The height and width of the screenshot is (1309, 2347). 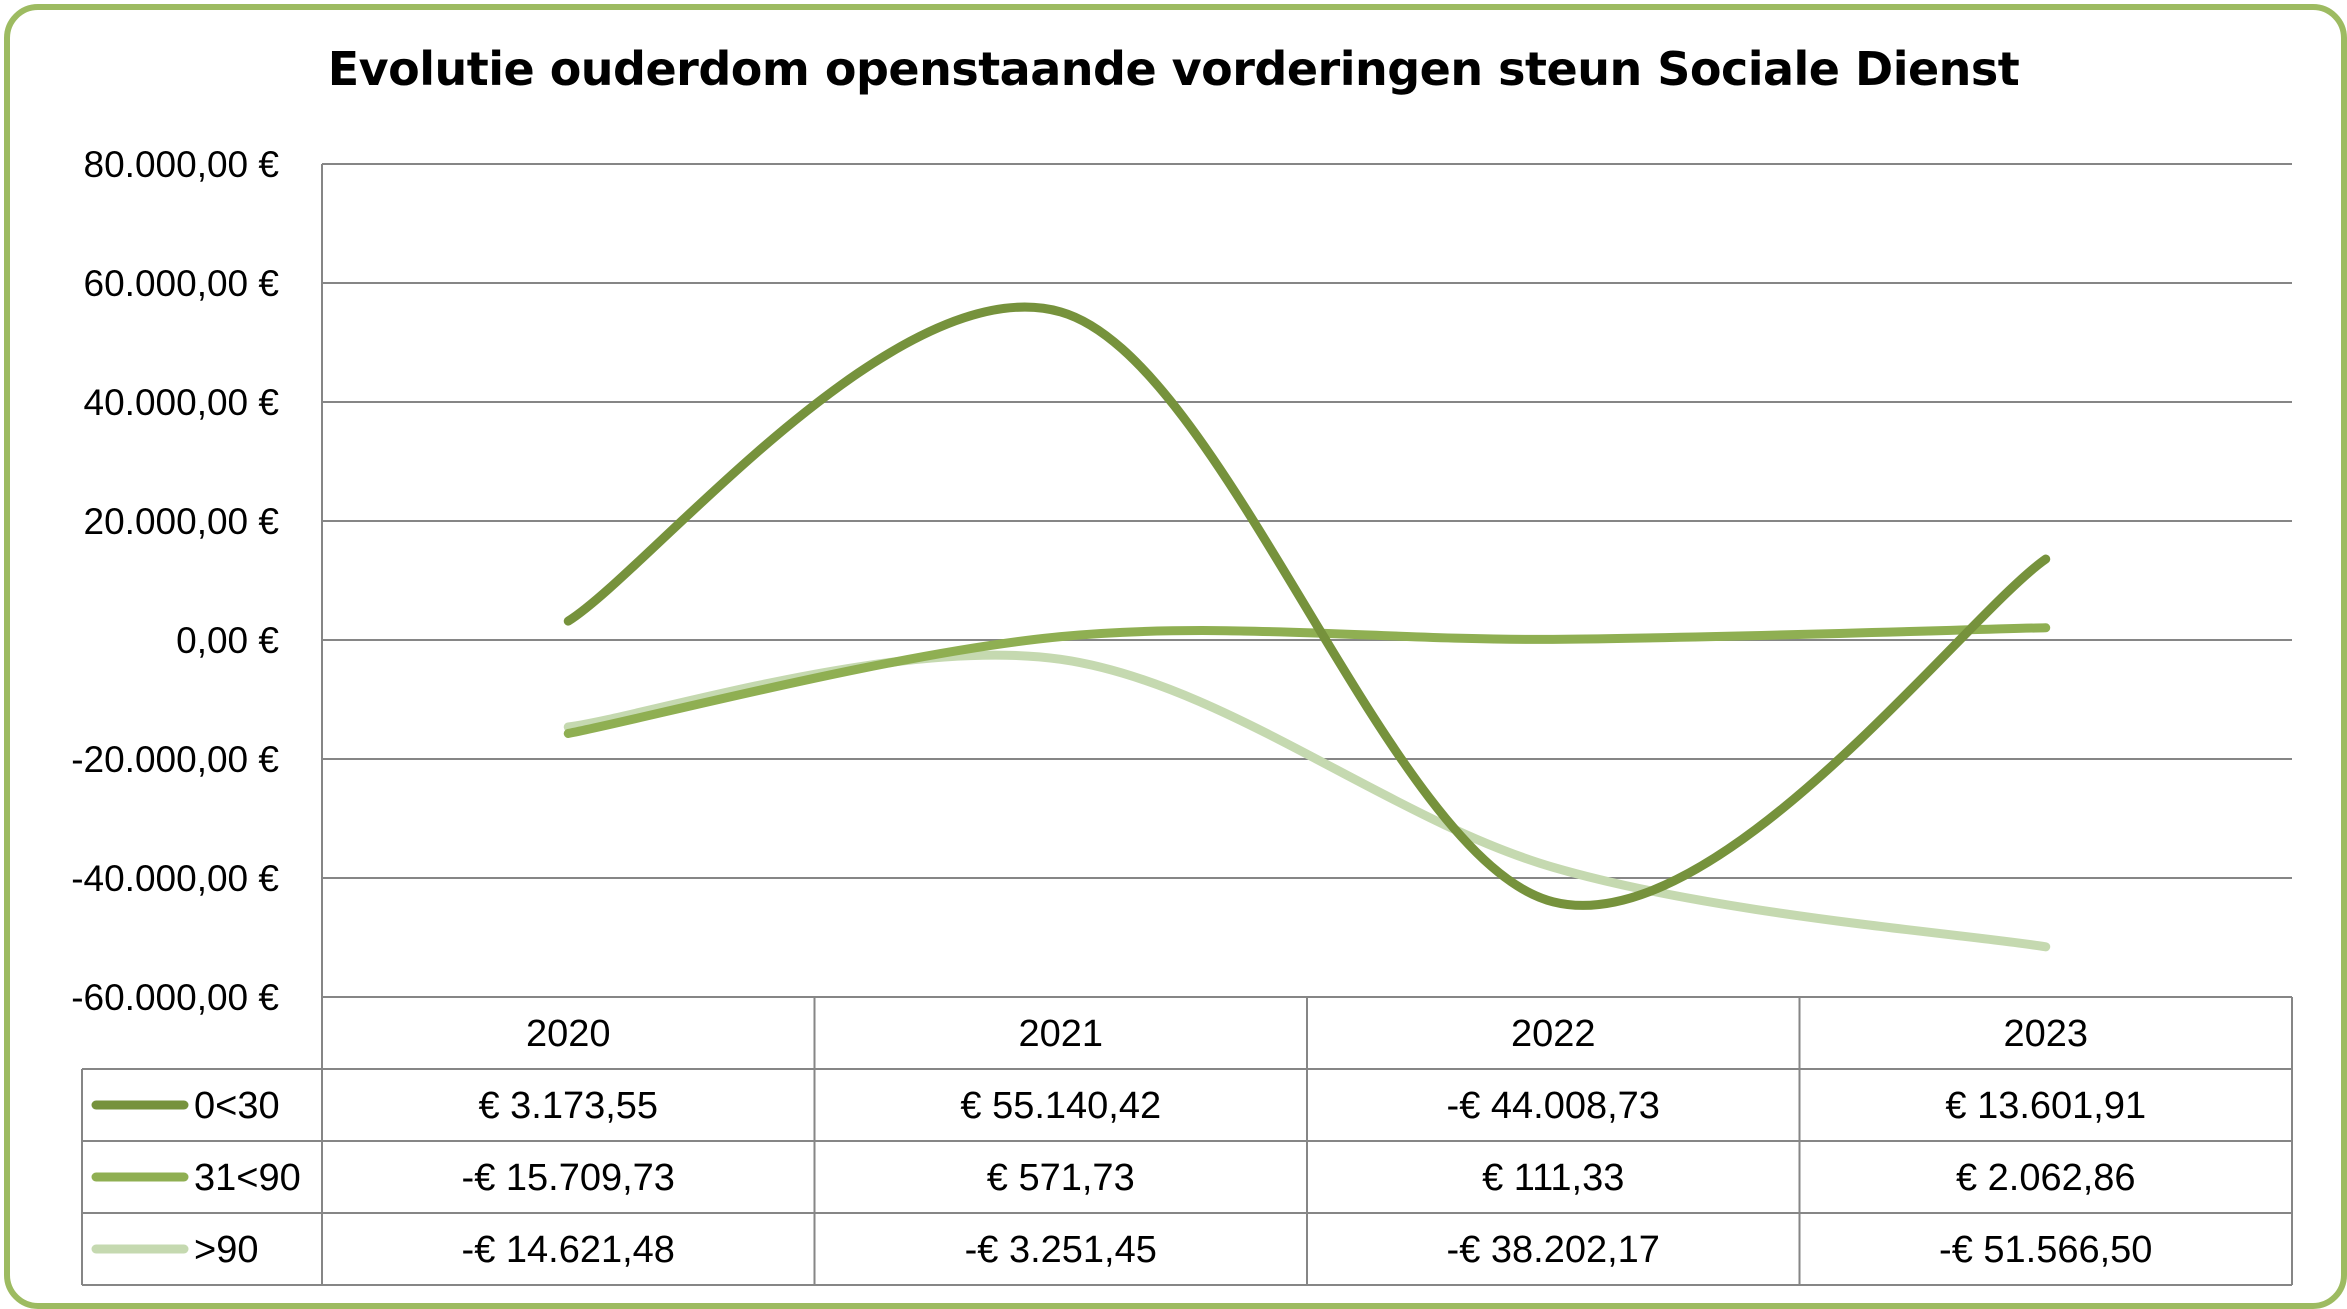 What do you see at coordinates (226, 1250) in the screenshot?
I see `legend-label: >90` at bounding box center [226, 1250].